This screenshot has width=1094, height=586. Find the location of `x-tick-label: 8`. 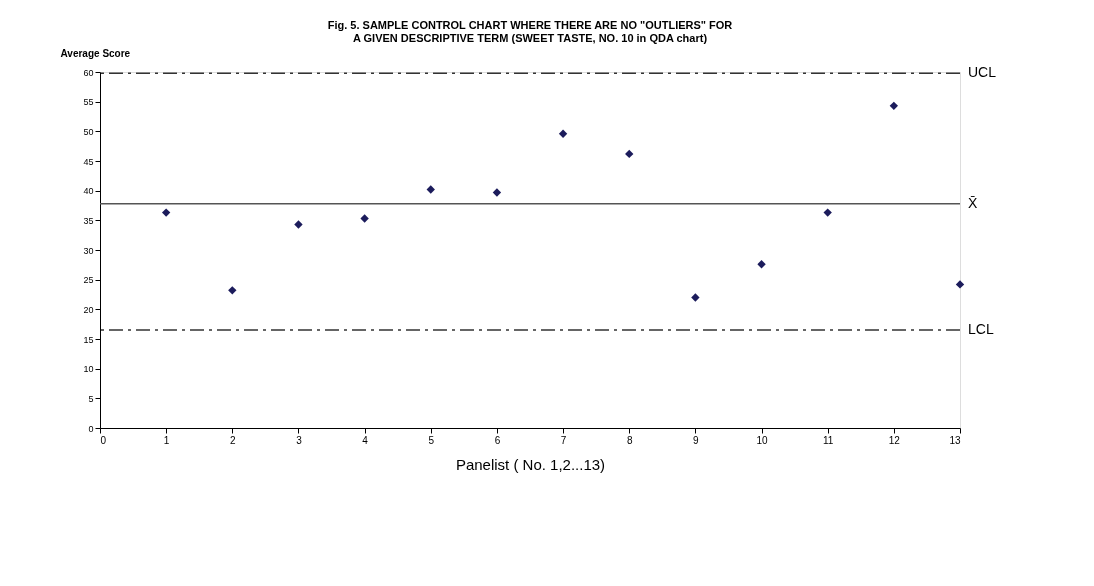

x-tick-label: 8 is located at coordinates (629, 440).